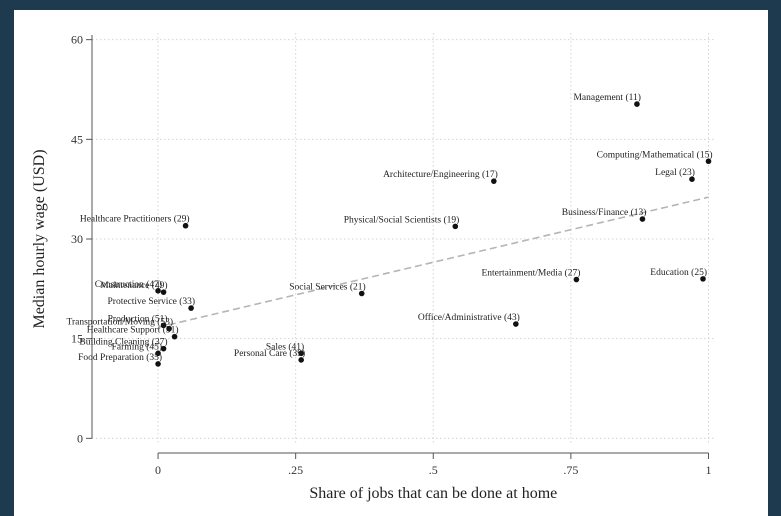 The image size is (781, 516). Describe the element at coordinates (469, 317) in the screenshot. I see `point-label: Office/Administrative (43)` at that location.